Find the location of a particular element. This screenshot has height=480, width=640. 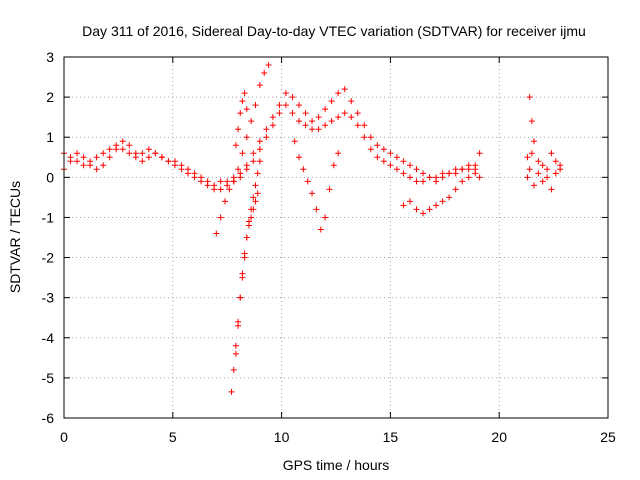

series-track-j is located at coordinates (544, 171).